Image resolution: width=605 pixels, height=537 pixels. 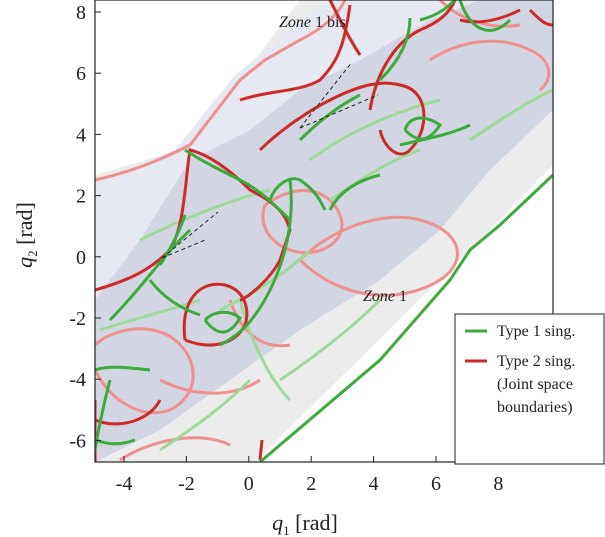 What do you see at coordinates (305, 523) in the screenshot?
I see `x-axis-label: q1 [rad]` at bounding box center [305, 523].